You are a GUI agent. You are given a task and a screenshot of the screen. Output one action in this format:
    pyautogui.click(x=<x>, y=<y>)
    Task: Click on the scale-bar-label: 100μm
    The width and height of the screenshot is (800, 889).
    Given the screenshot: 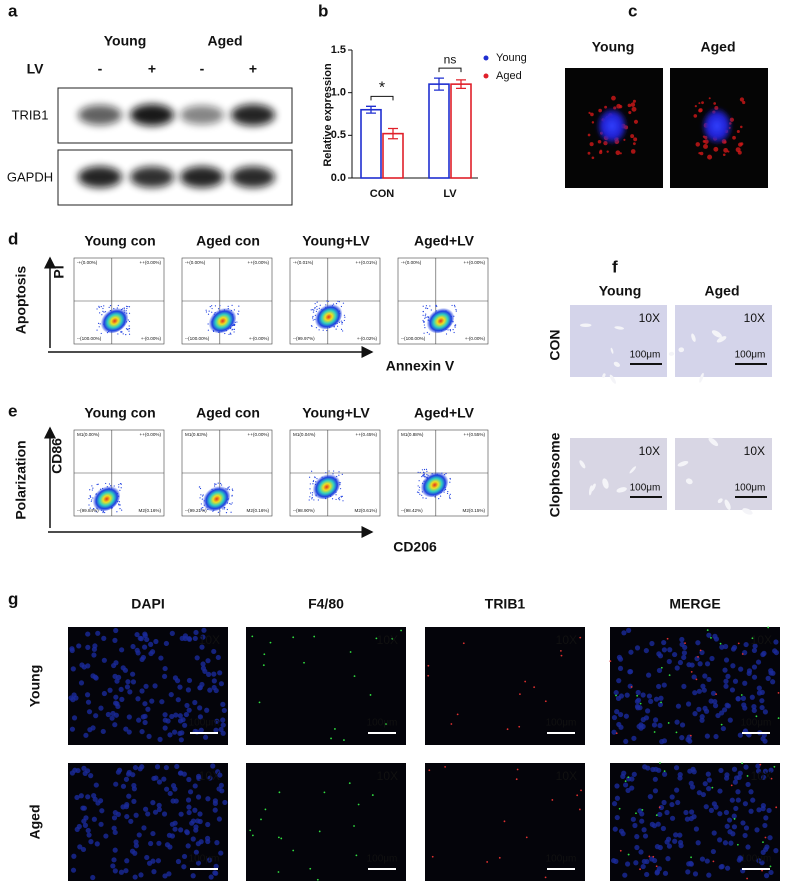 What is the action you would take?
    pyautogui.click(x=756, y=723)
    